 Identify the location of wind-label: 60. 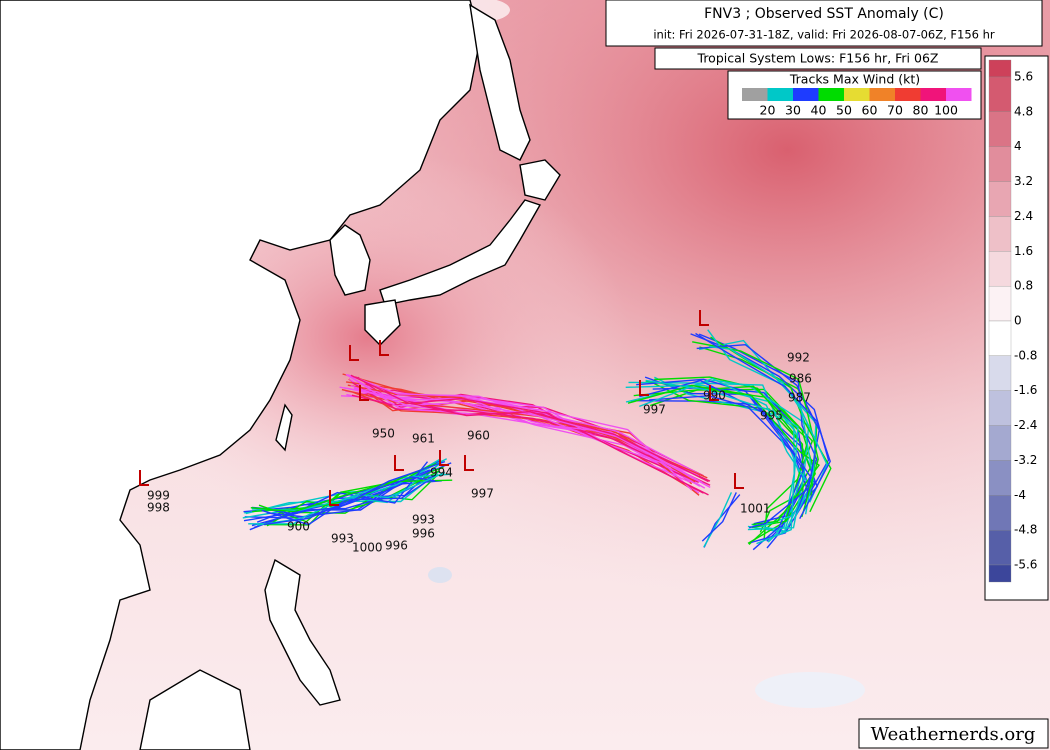
(870, 110).